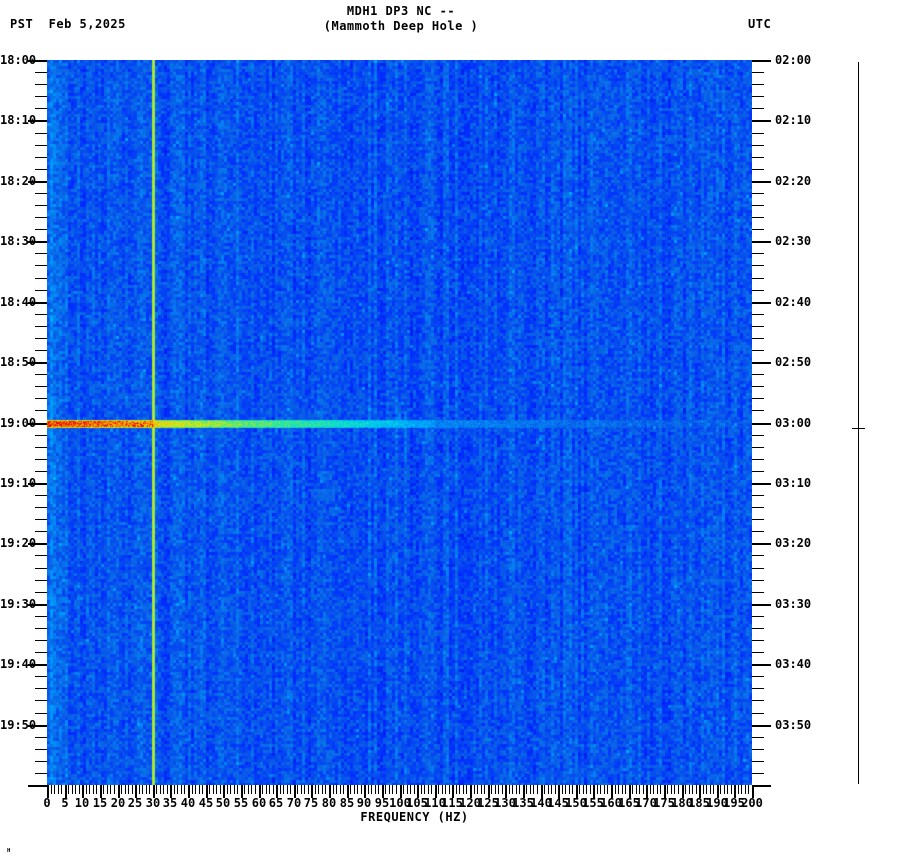  What do you see at coordinates (18, 362) in the screenshot?
I see `y-axis-left-label: 18:50` at bounding box center [18, 362].